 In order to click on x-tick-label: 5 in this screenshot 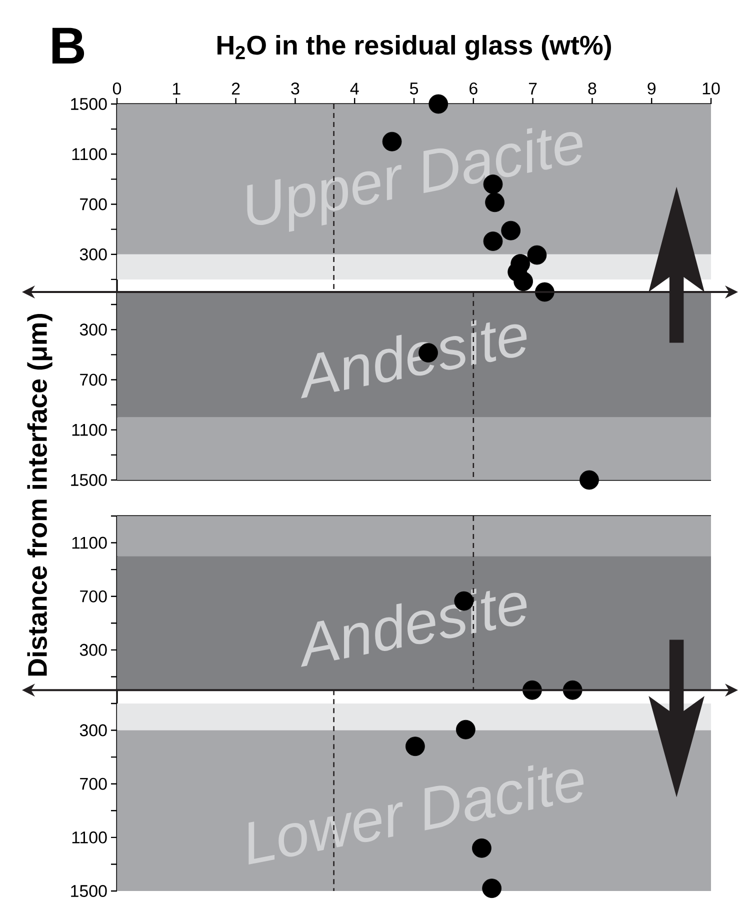, I will do `click(414, 88)`.